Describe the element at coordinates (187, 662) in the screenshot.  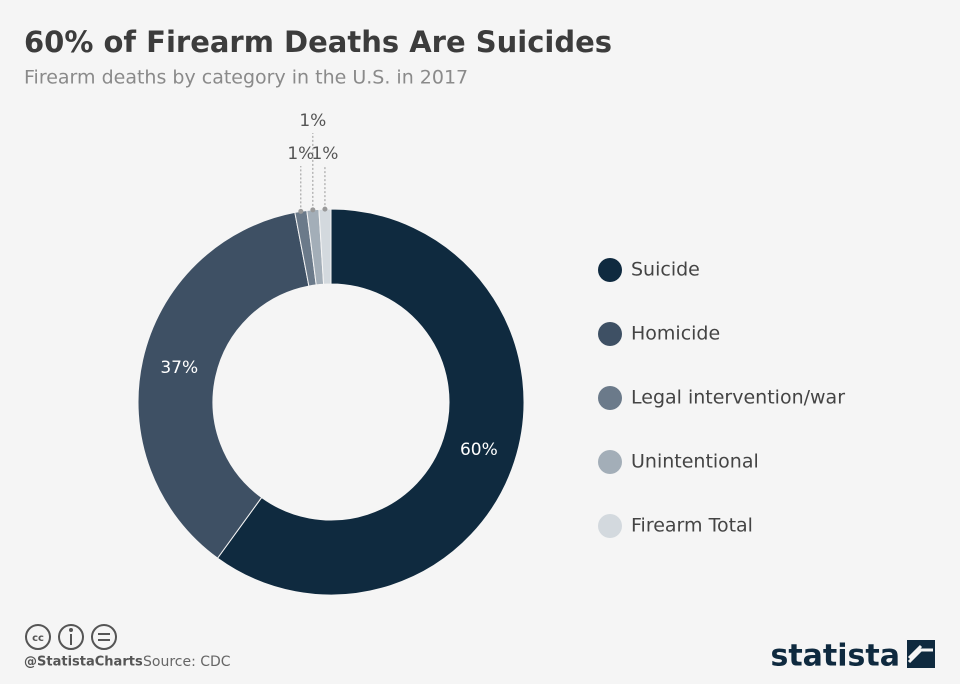
I see `source: Source: CDC` at that location.